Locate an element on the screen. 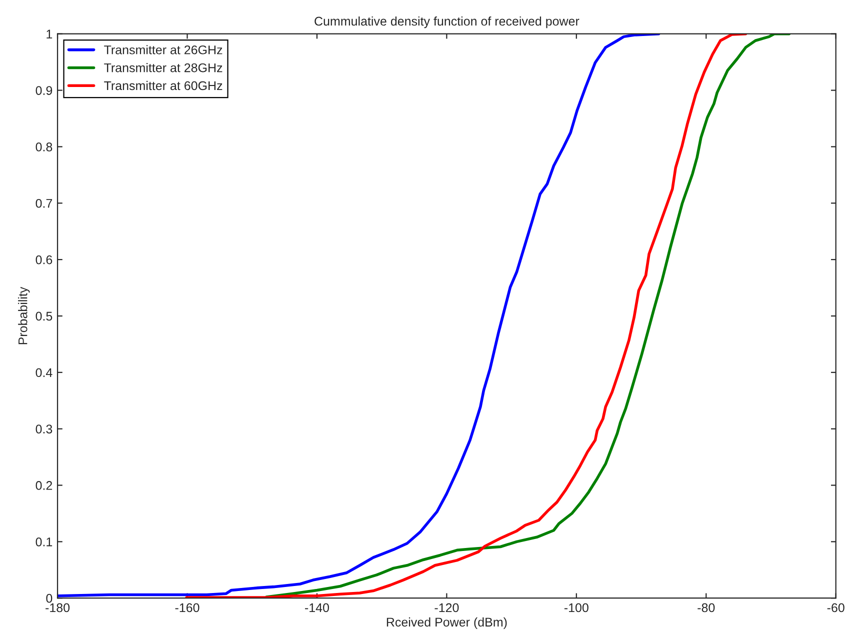 This screenshot has width=846, height=639. y-tick-label: 0.7 is located at coordinates (44, 203).